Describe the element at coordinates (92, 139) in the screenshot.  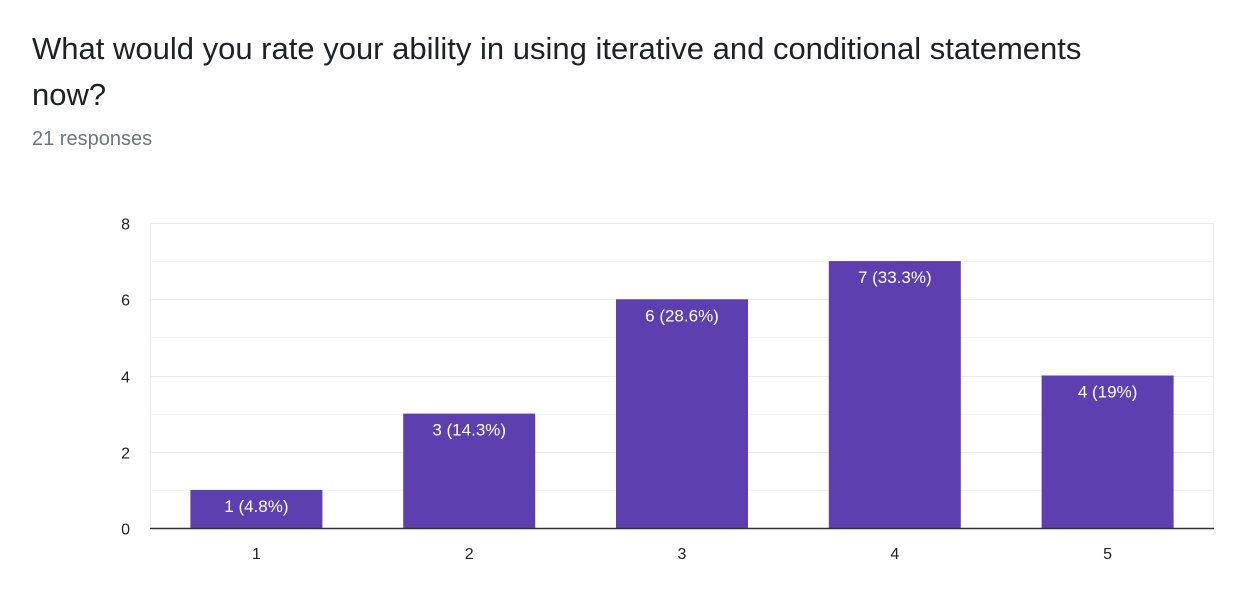
I see `response-count: 21 responses` at that location.